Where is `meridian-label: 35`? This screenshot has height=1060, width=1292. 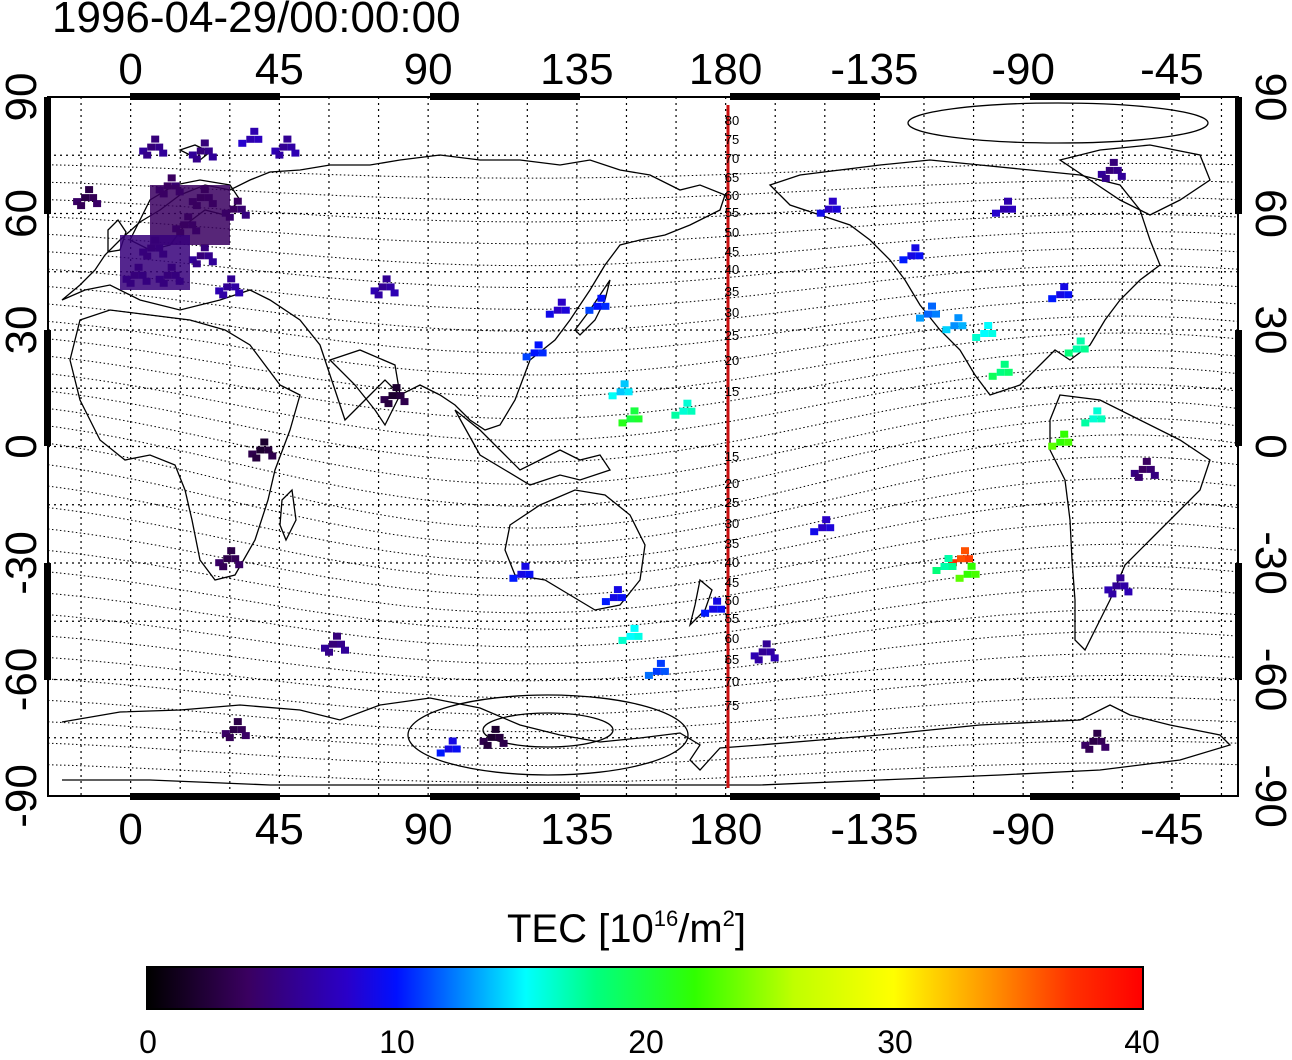
meridian-label: 35 is located at coordinates (732, 543).